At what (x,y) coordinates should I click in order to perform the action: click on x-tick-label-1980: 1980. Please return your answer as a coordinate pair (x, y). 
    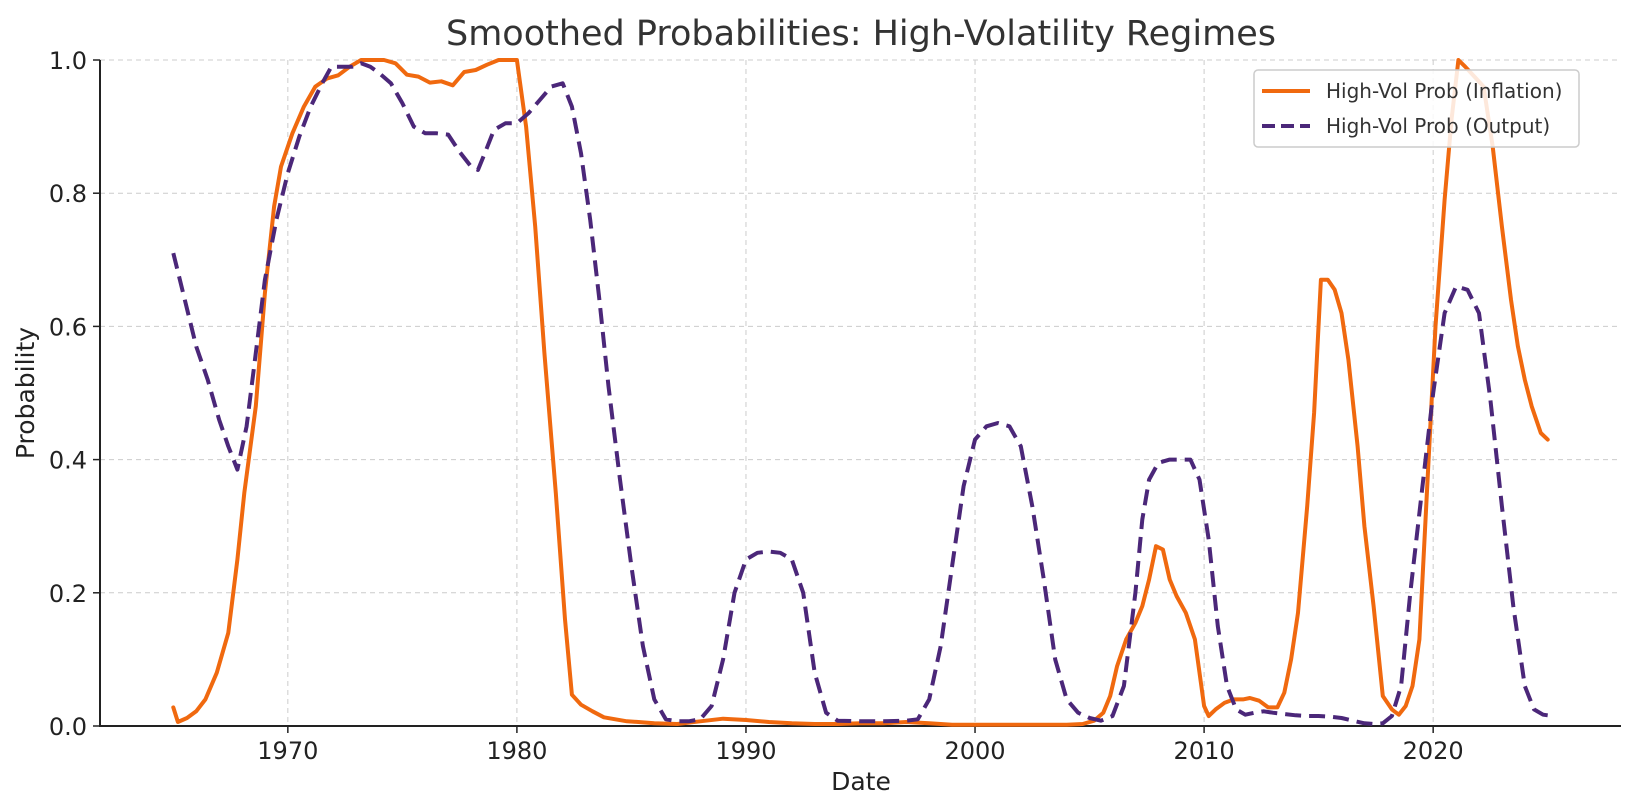
    Looking at the image, I should click on (516, 751).